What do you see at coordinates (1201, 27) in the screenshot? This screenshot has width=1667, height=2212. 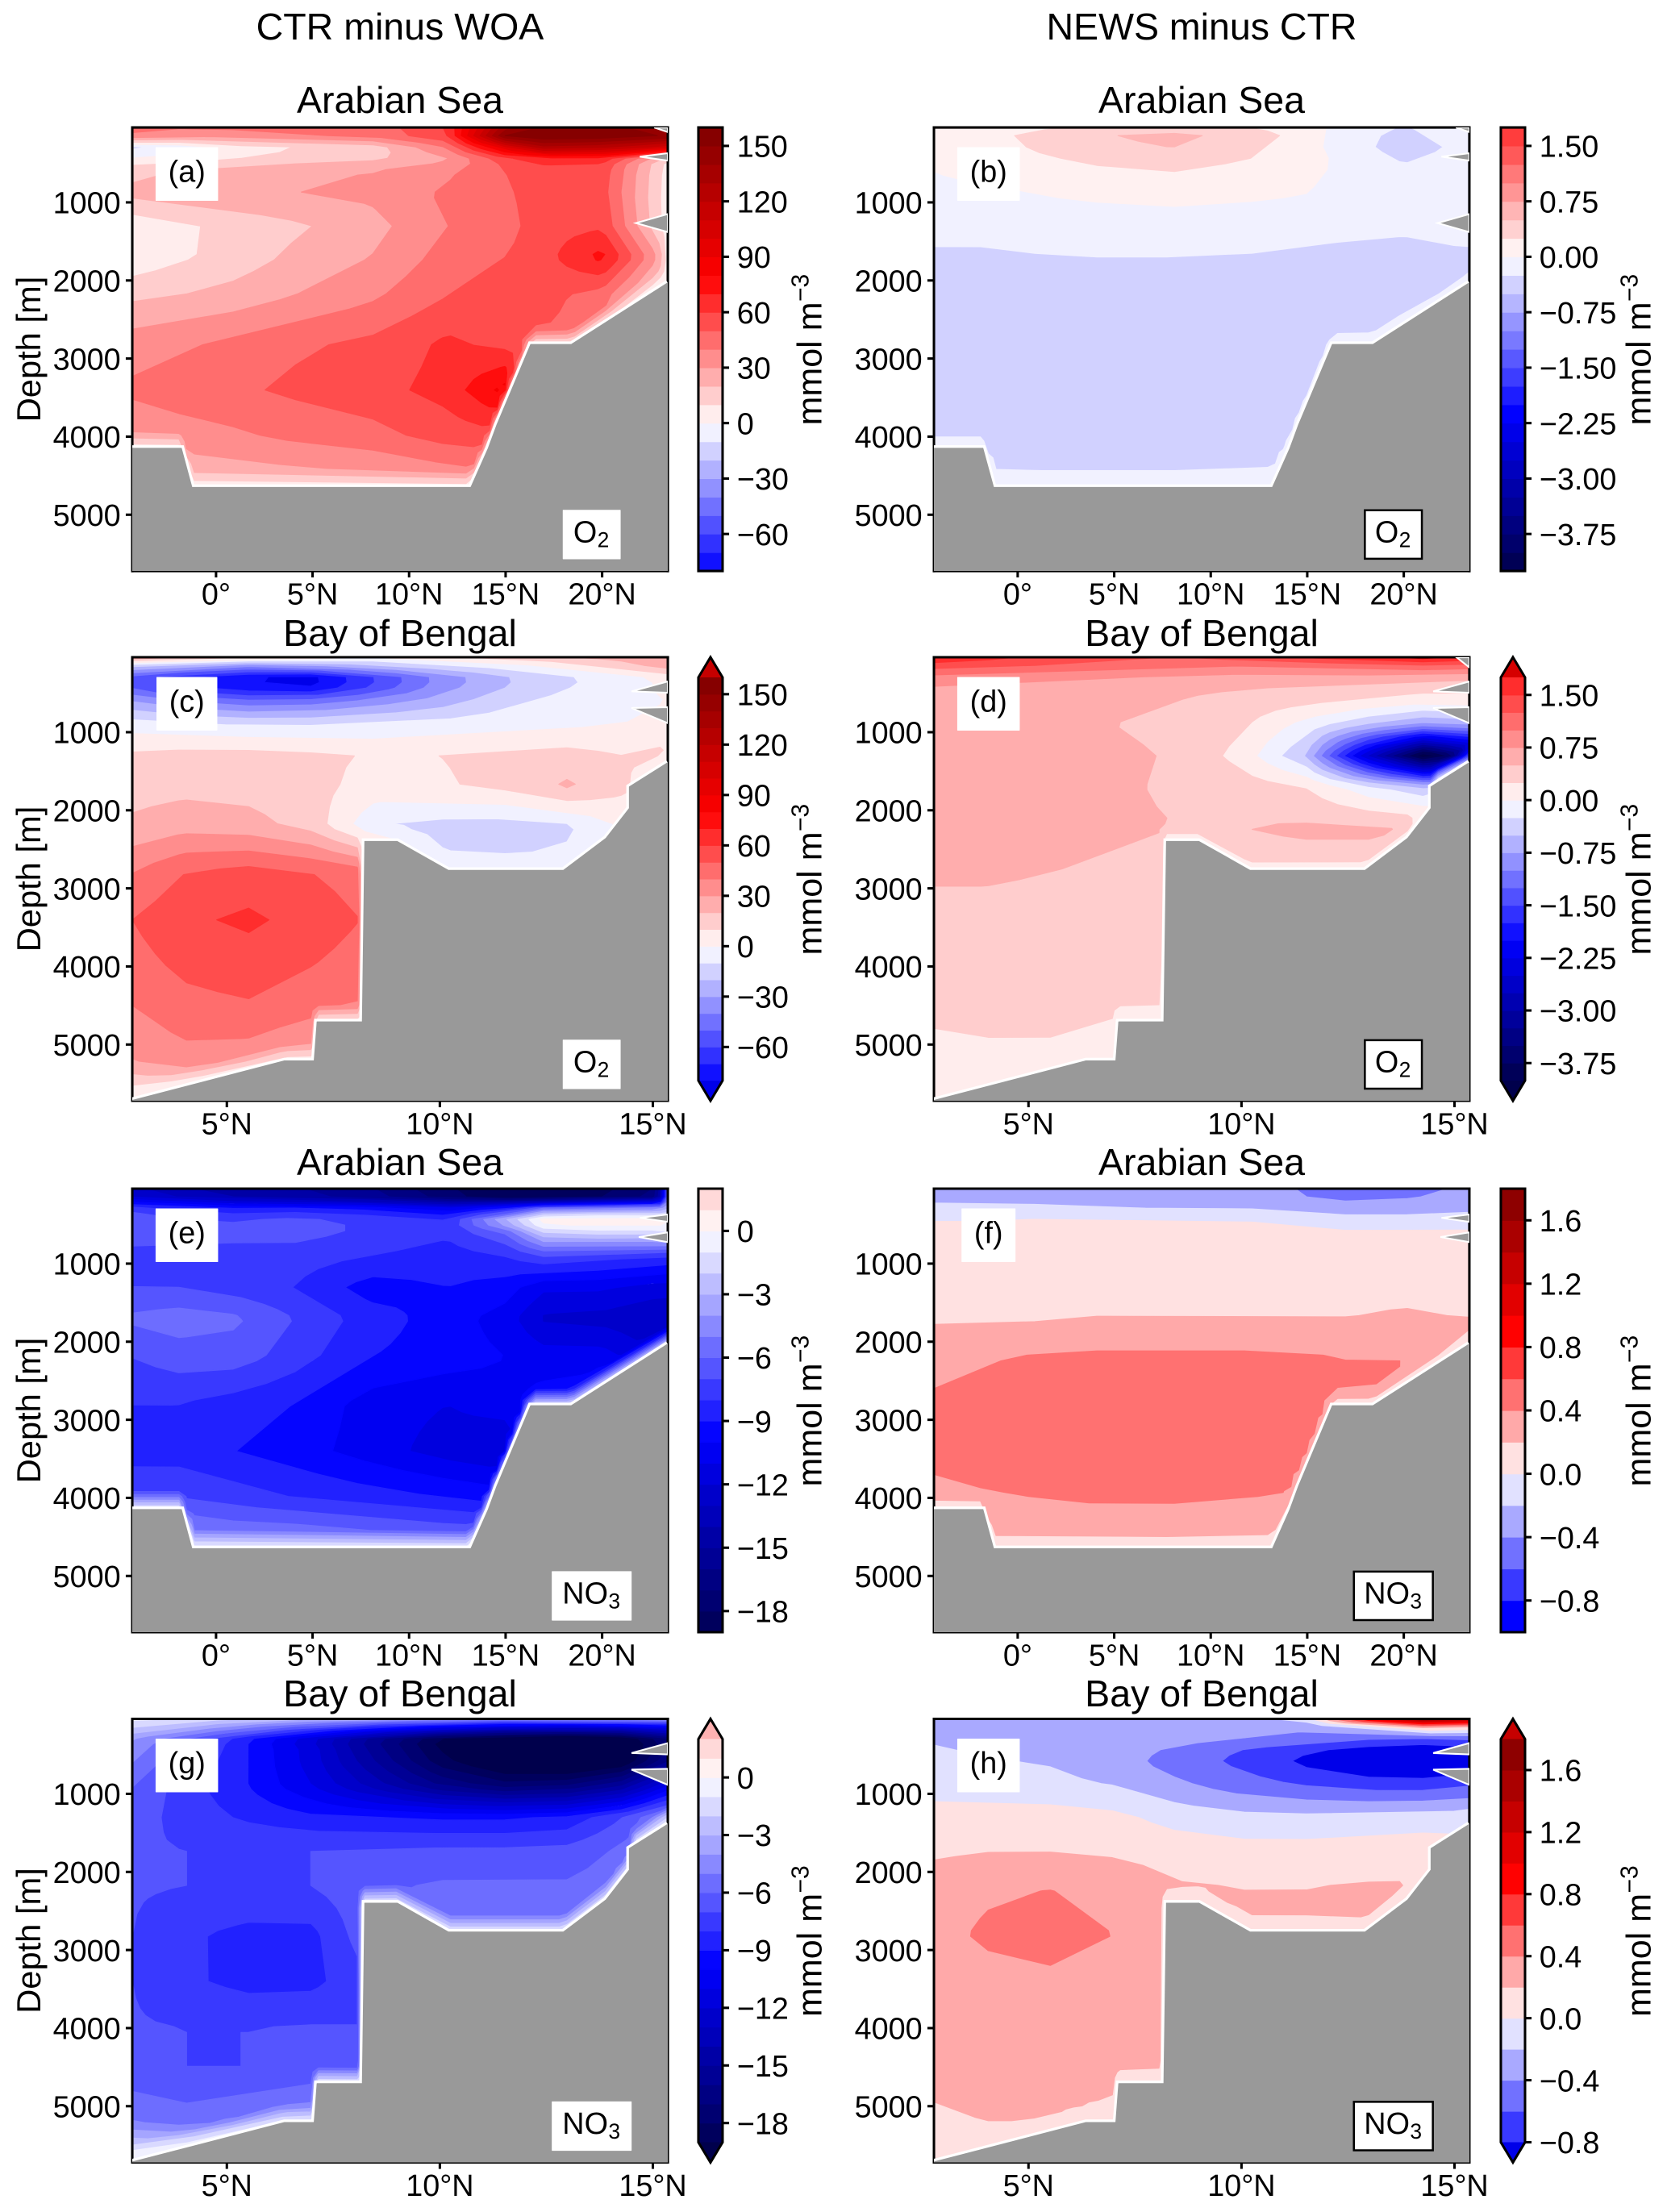 I see `svg-text: NEWS minus CTR` at bounding box center [1201, 27].